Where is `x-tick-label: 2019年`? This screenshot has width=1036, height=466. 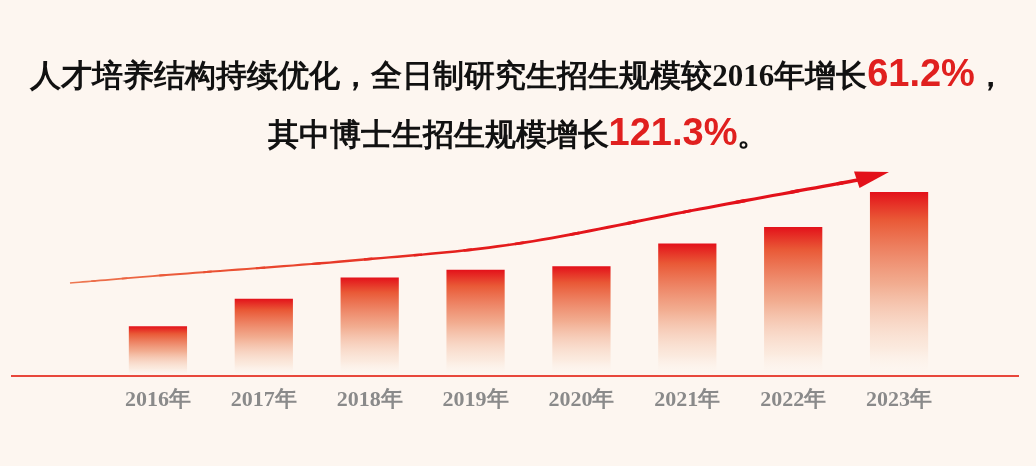 x-tick-label: 2019年 is located at coordinates (475, 398).